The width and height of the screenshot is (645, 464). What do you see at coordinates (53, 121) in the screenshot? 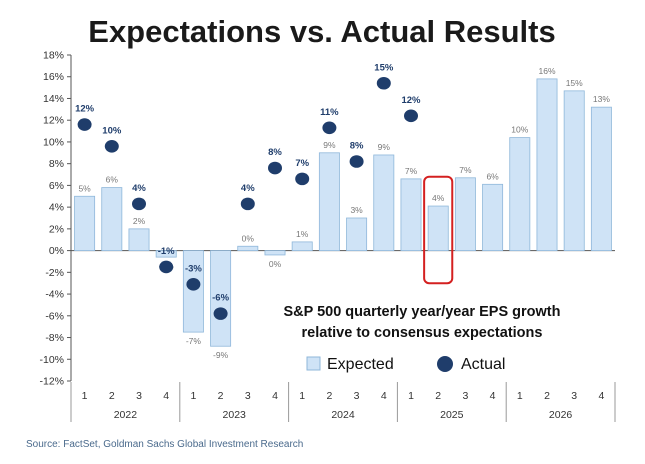
I see `y-tick-label: 12%` at bounding box center [53, 121].